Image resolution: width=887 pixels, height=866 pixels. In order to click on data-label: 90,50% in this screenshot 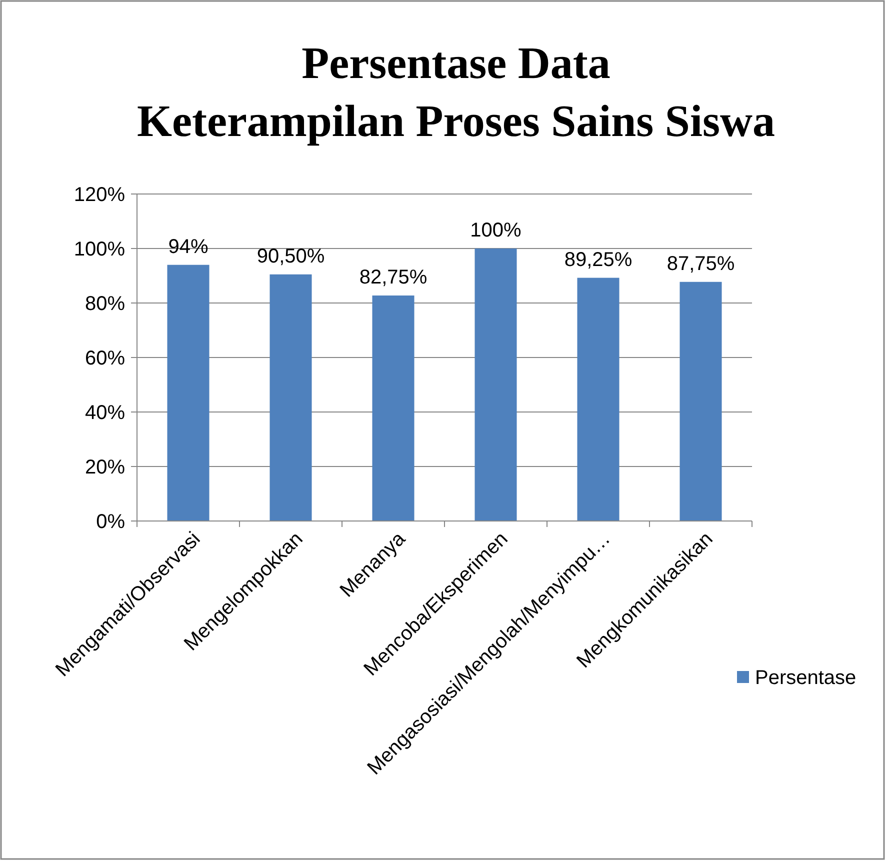, I will do `click(290, 256)`.